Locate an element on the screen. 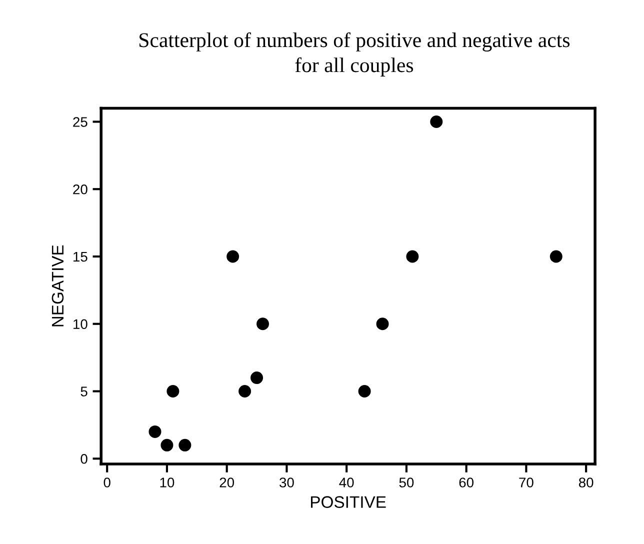  y-axis-title: NEGATIVE is located at coordinates (58, 285).